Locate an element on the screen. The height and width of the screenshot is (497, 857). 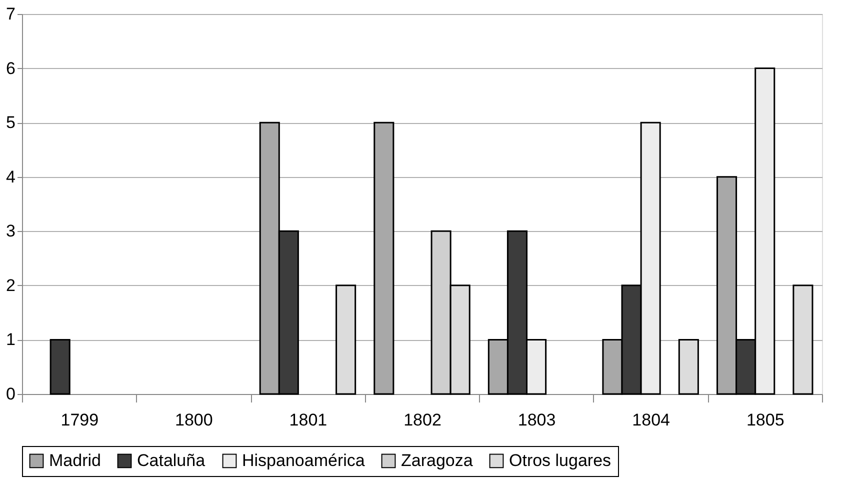
y-tick-label: 5 is located at coordinates (11, 122).